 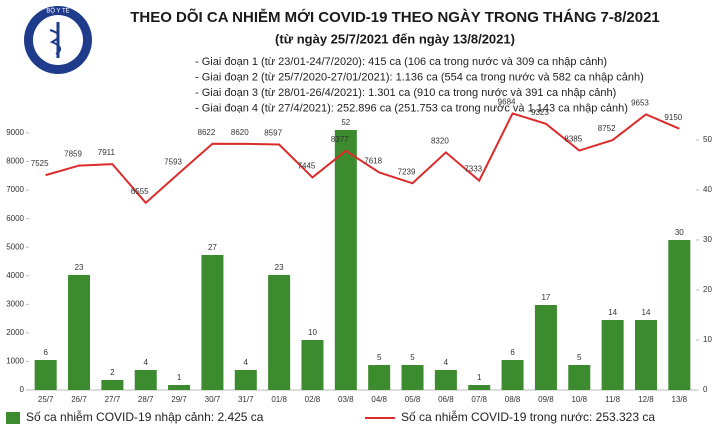 What do you see at coordinates (312, 332) in the screenshot?
I see `bar-label: 10` at bounding box center [312, 332].